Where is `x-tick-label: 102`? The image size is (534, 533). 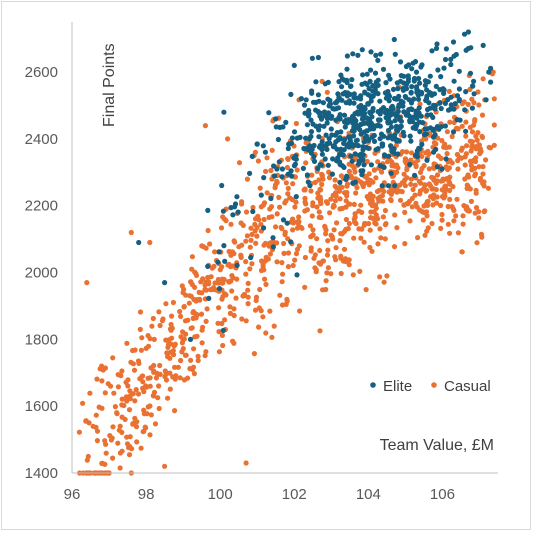 x-tick-label: 102 is located at coordinates (294, 494).